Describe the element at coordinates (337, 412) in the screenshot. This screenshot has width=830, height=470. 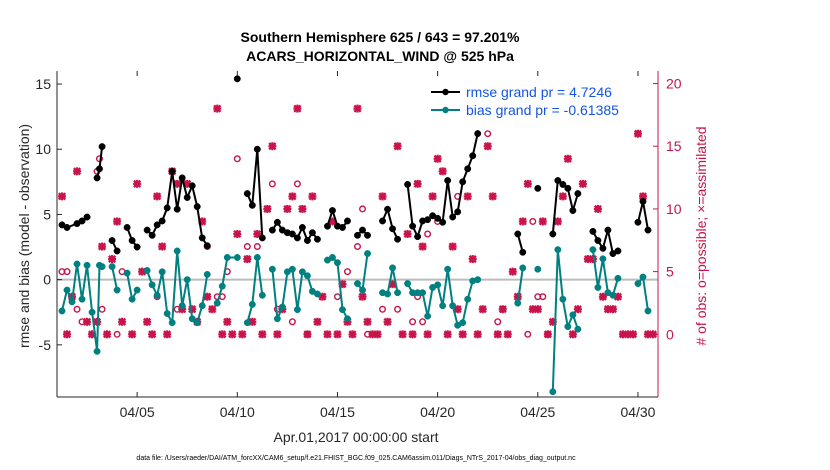
I see `x-tick-label: 04/15` at that location.